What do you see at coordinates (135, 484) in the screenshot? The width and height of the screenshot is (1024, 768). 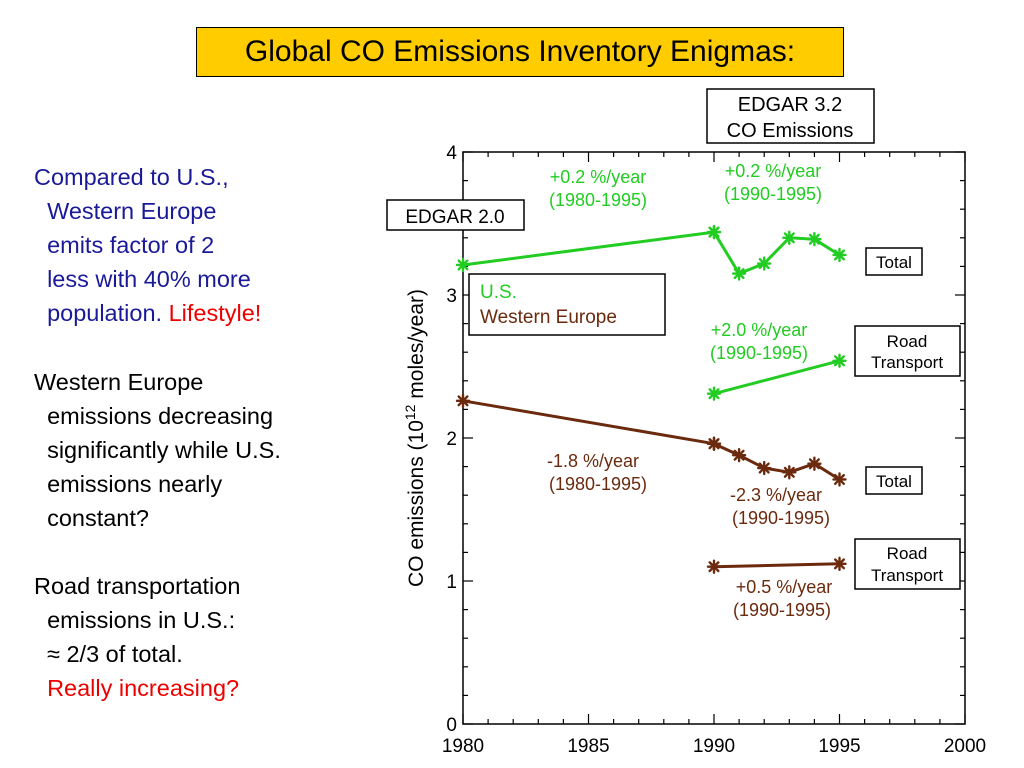 I see `note2-line4: emissions nearly` at bounding box center [135, 484].